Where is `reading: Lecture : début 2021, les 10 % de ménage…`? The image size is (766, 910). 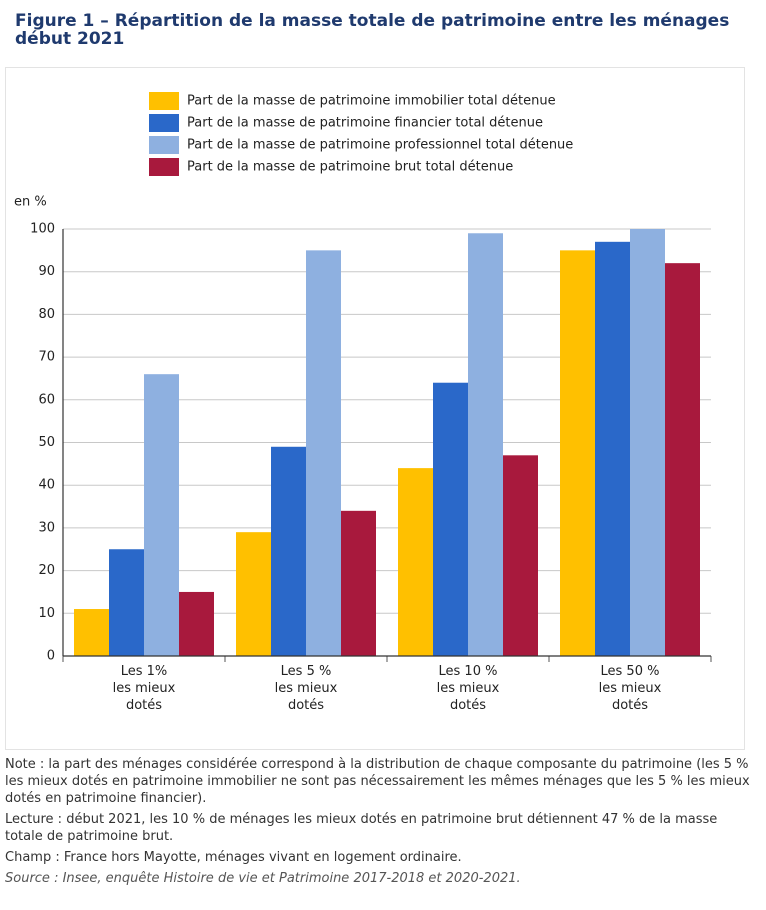
reading: Lecture : début 2021, les 10 % de ménage… is located at coordinates (361, 828).